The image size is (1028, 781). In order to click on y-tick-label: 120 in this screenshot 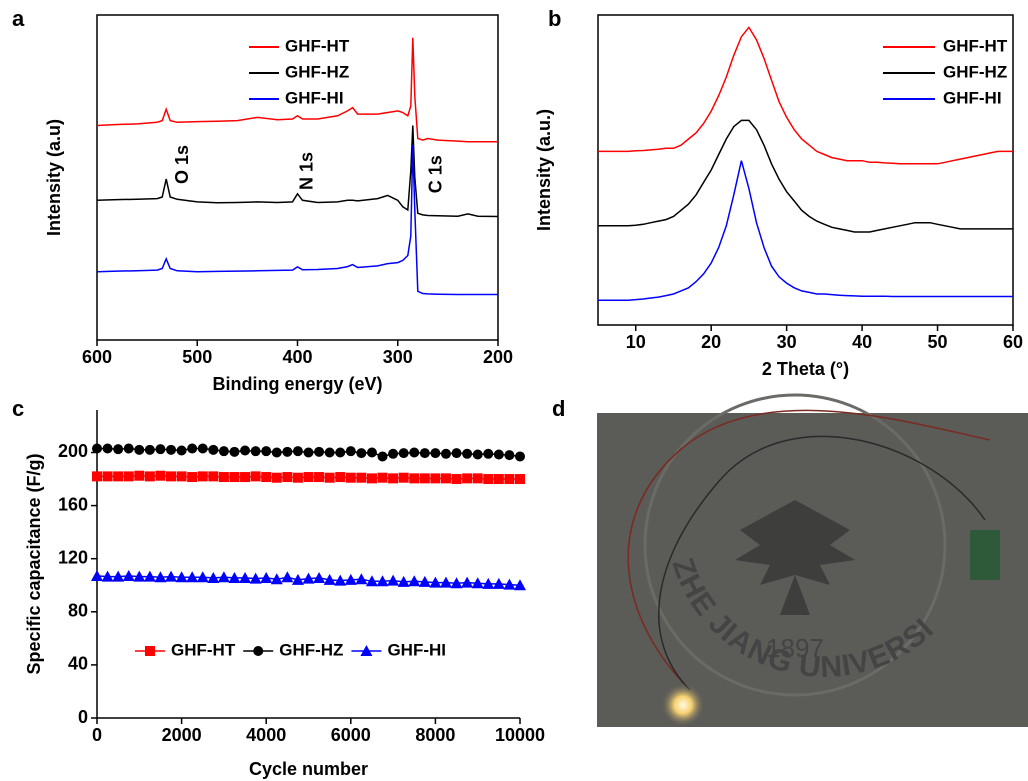, I will do `click(73, 557)`.